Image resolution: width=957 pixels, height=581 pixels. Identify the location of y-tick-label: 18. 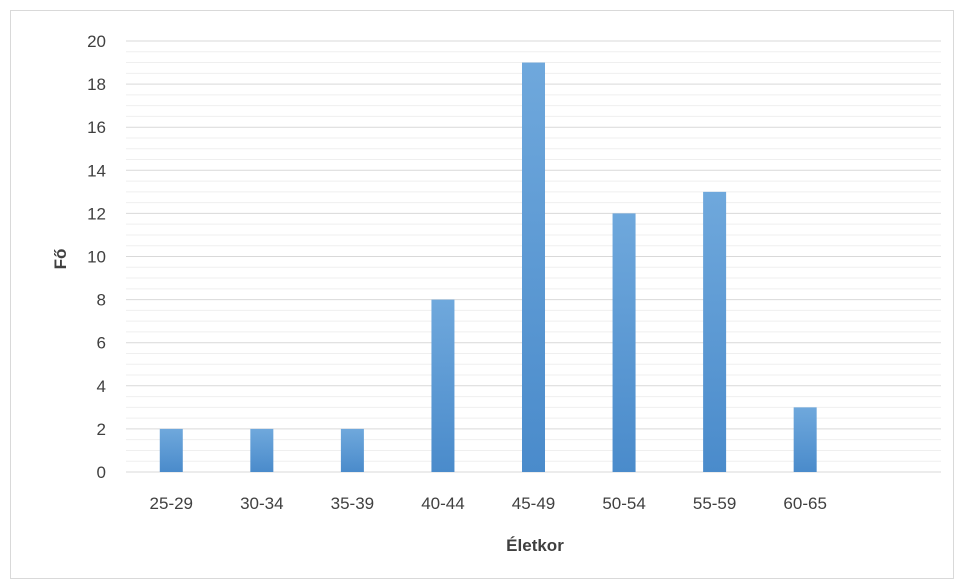
(96, 84).